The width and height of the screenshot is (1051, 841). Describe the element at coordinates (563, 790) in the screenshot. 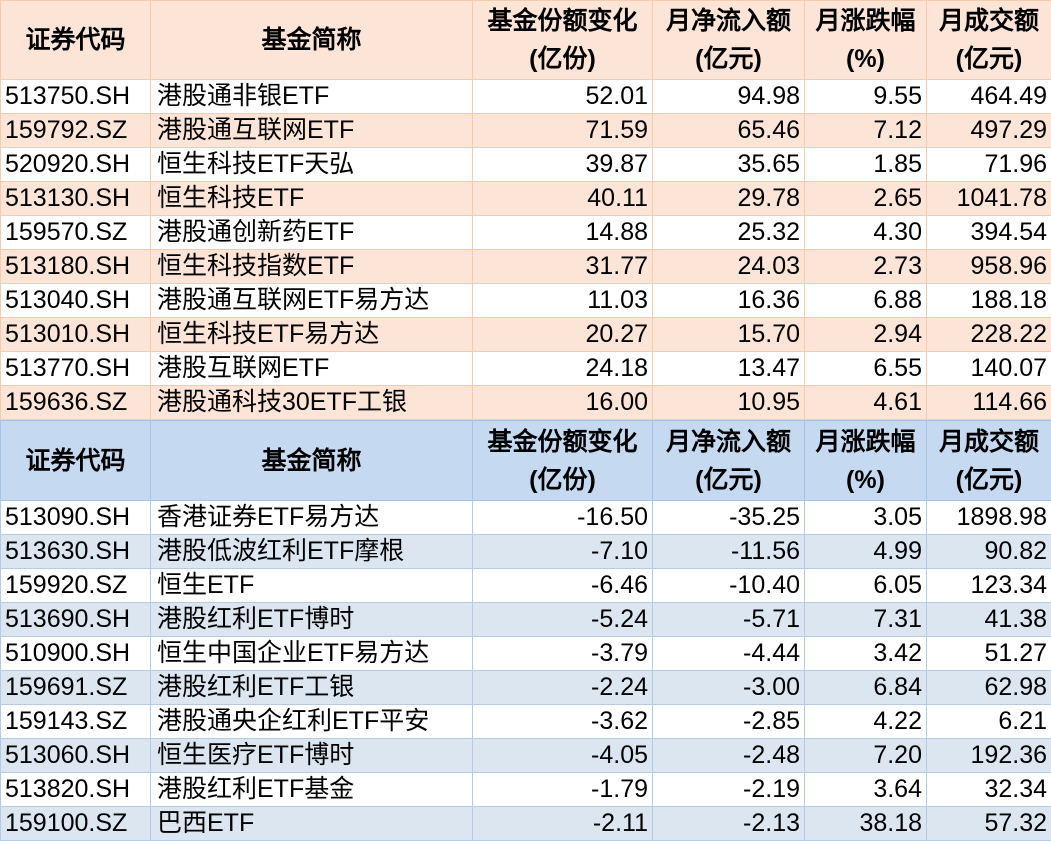

I see `cell-share-change: -1.79` at that location.